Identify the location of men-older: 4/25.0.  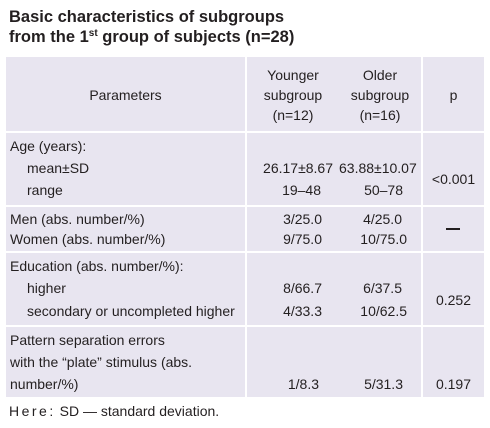
(382, 219).